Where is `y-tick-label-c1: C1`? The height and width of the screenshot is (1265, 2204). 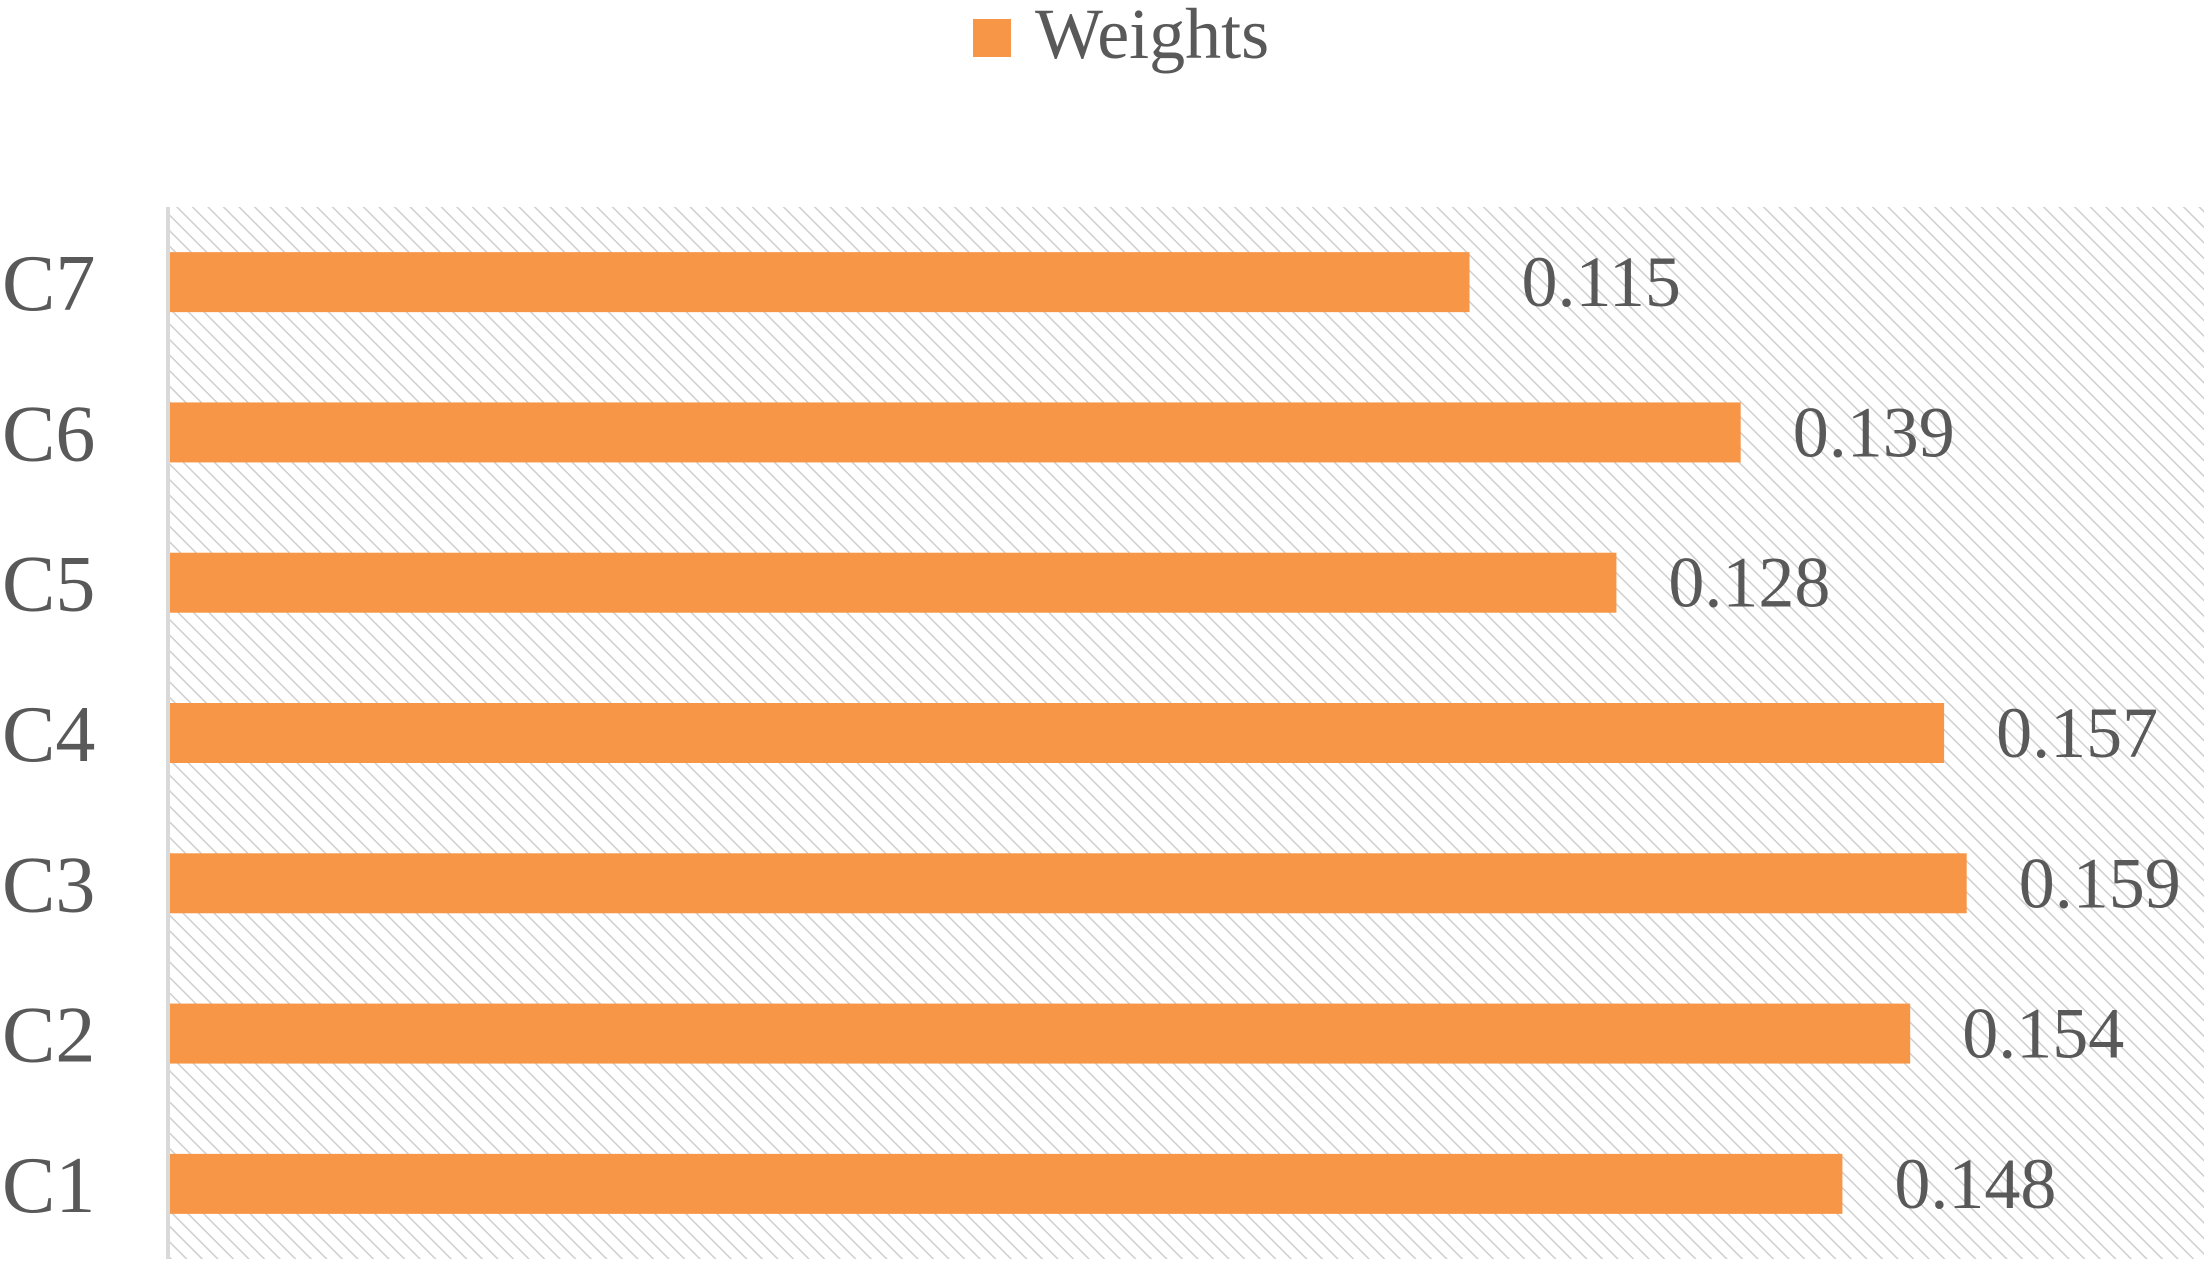 y-tick-label-c1: C1 is located at coordinates (48, 1186).